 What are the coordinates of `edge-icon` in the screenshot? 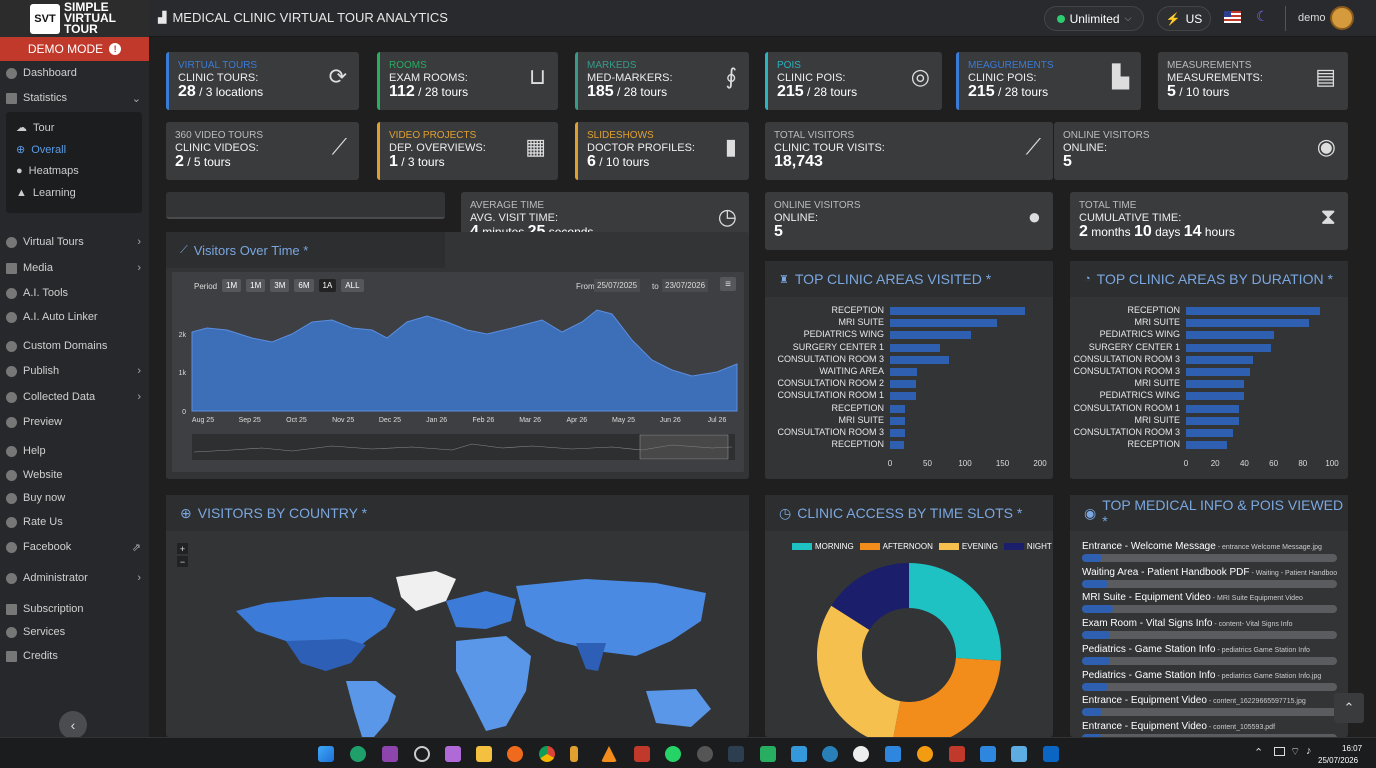 It's located at (358, 754).